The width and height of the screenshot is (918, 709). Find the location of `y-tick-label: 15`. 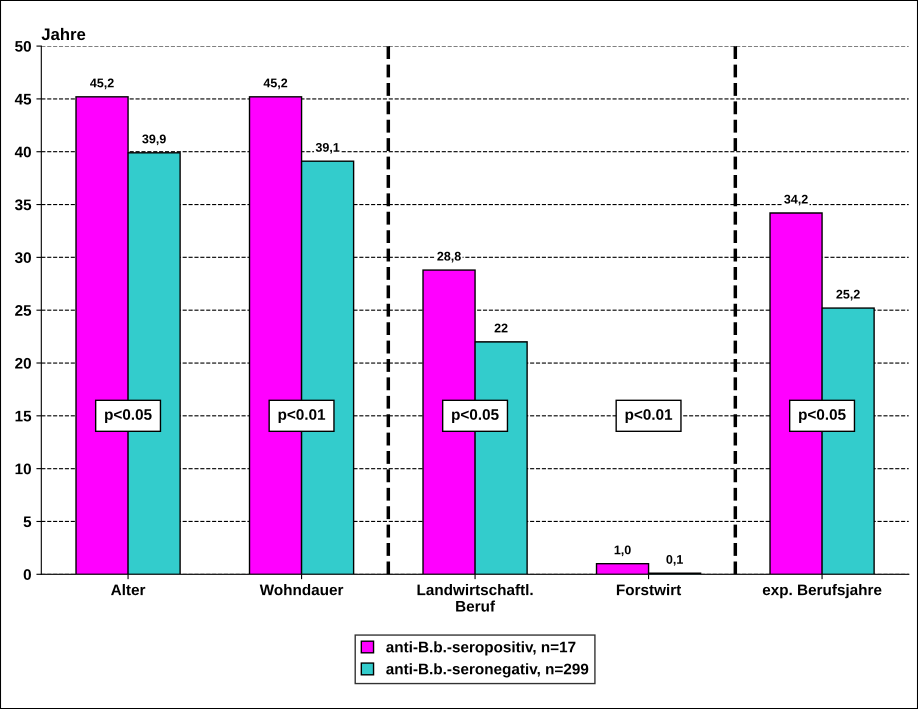

y-tick-label: 15 is located at coordinates (24, 416).